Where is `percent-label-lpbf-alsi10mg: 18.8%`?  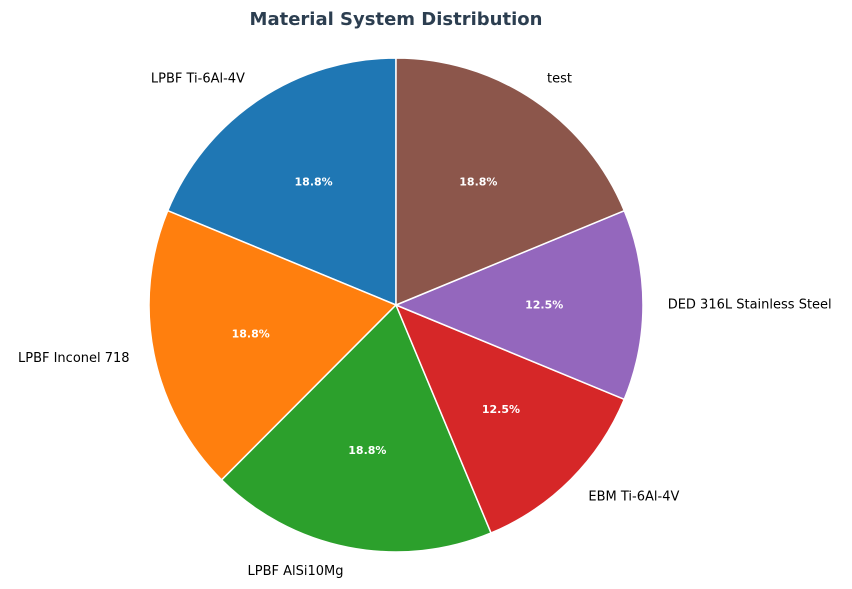
percent-label-lpbf-alsi10mg: 18.8% is located at coordinates (367, 450).